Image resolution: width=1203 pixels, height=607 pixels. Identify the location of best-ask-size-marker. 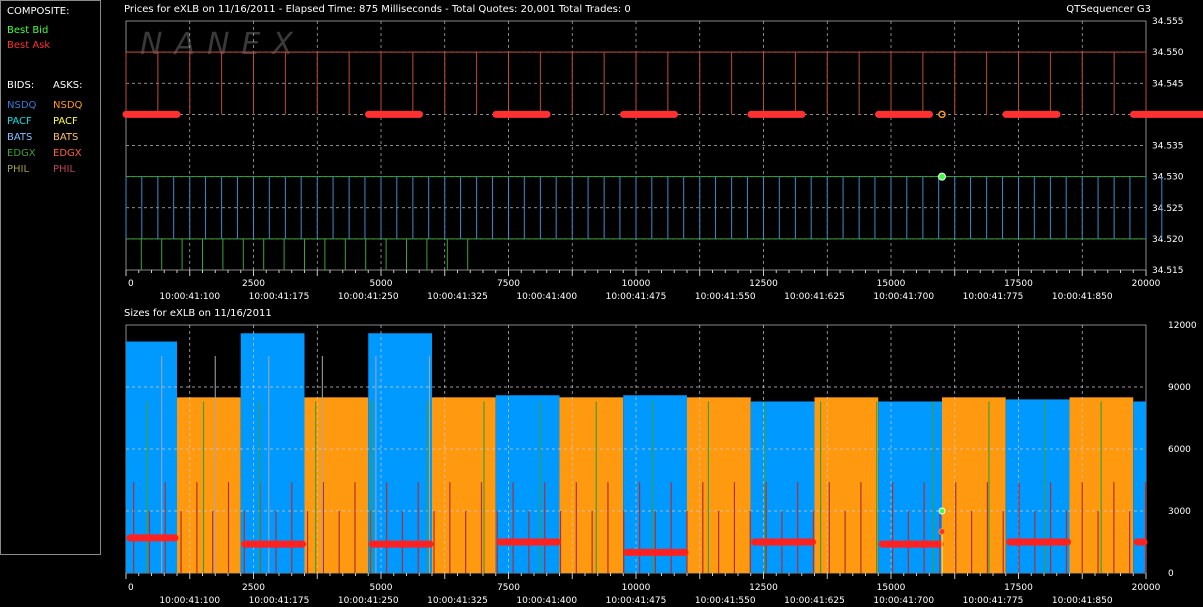
(942, 532).